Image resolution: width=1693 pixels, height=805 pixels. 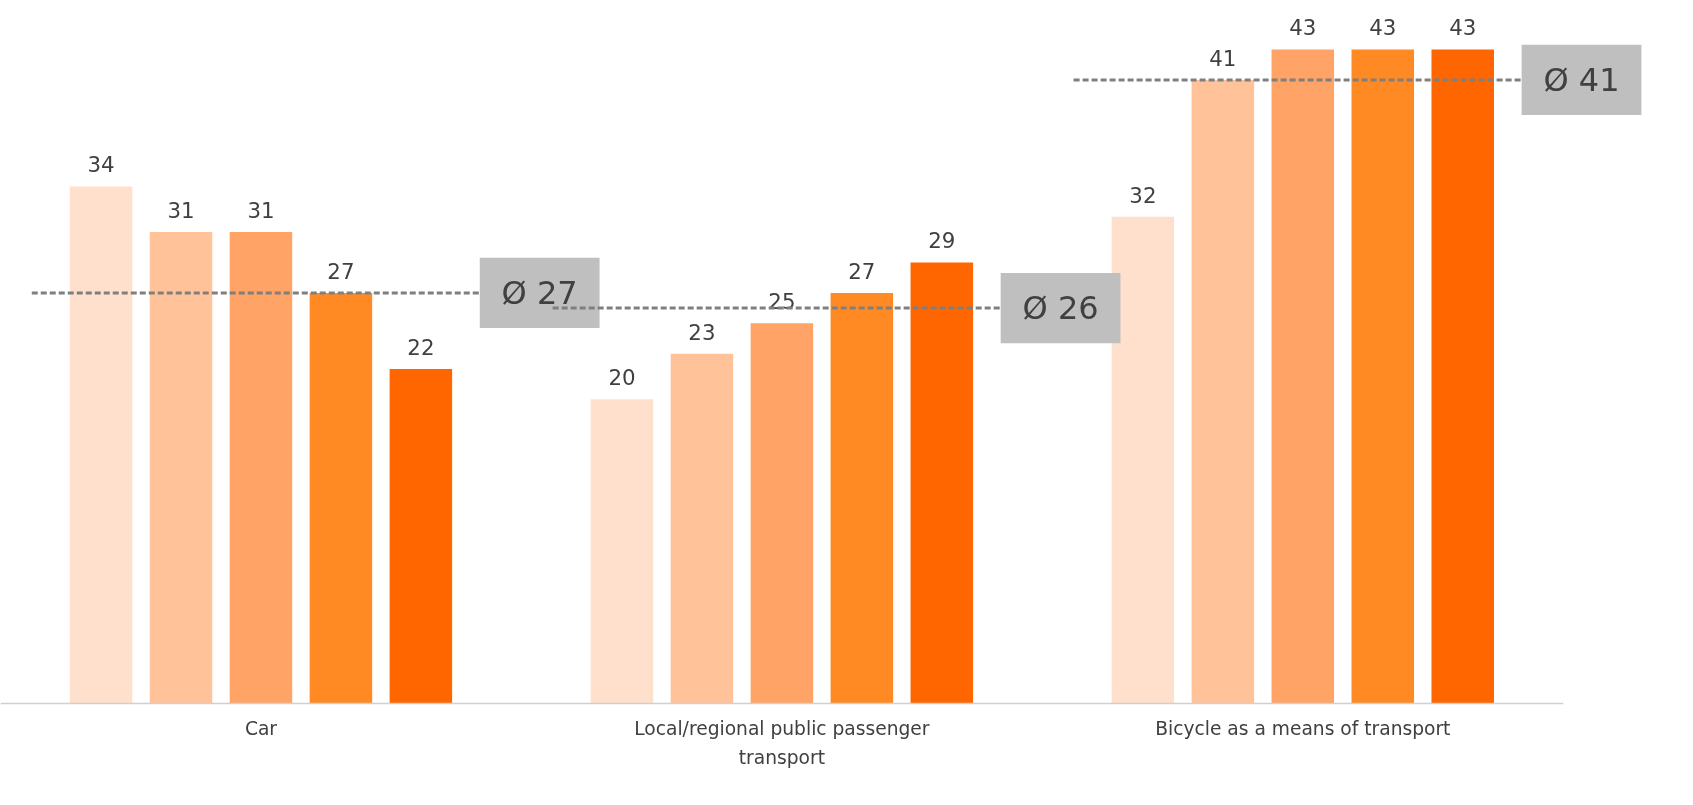 What do you see at coordinates (1143, 195) in the screenshot?
I see `data-label: 32` at bounding box center [1143, 195].